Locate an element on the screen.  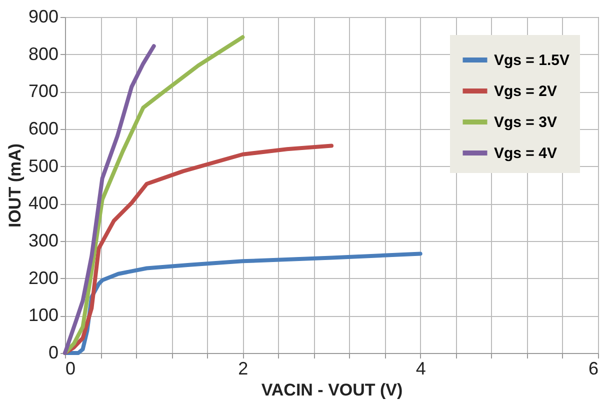
y-tick-label: 600 is located at coordinates (43, 128).